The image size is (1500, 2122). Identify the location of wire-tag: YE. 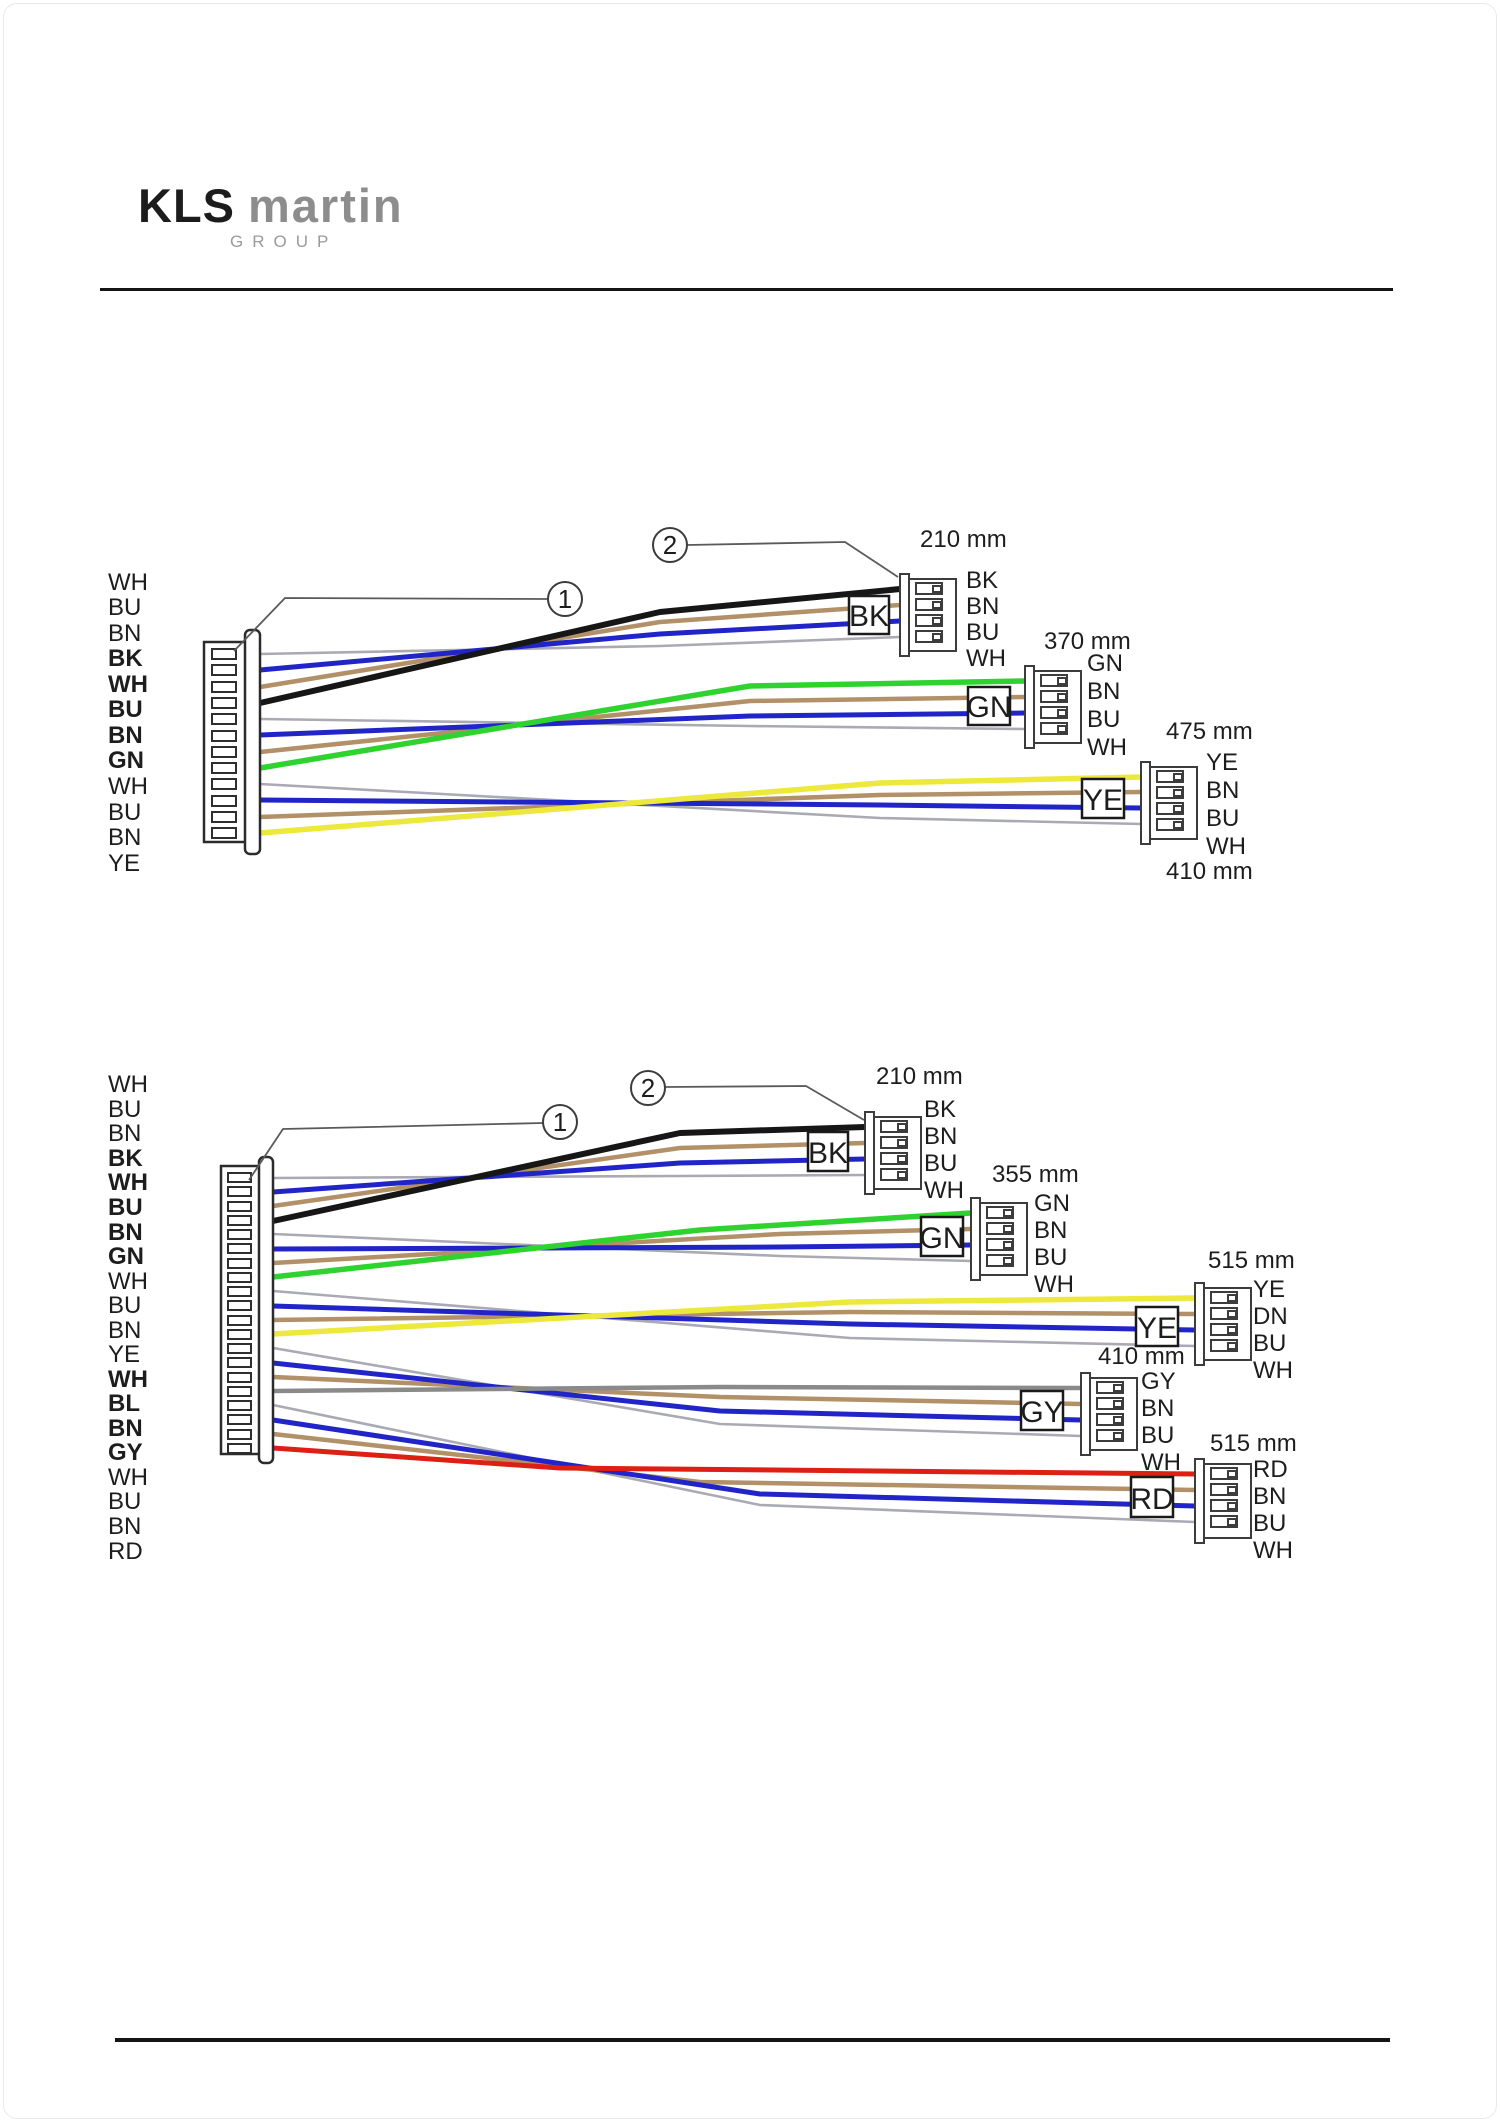
(1103, 800).